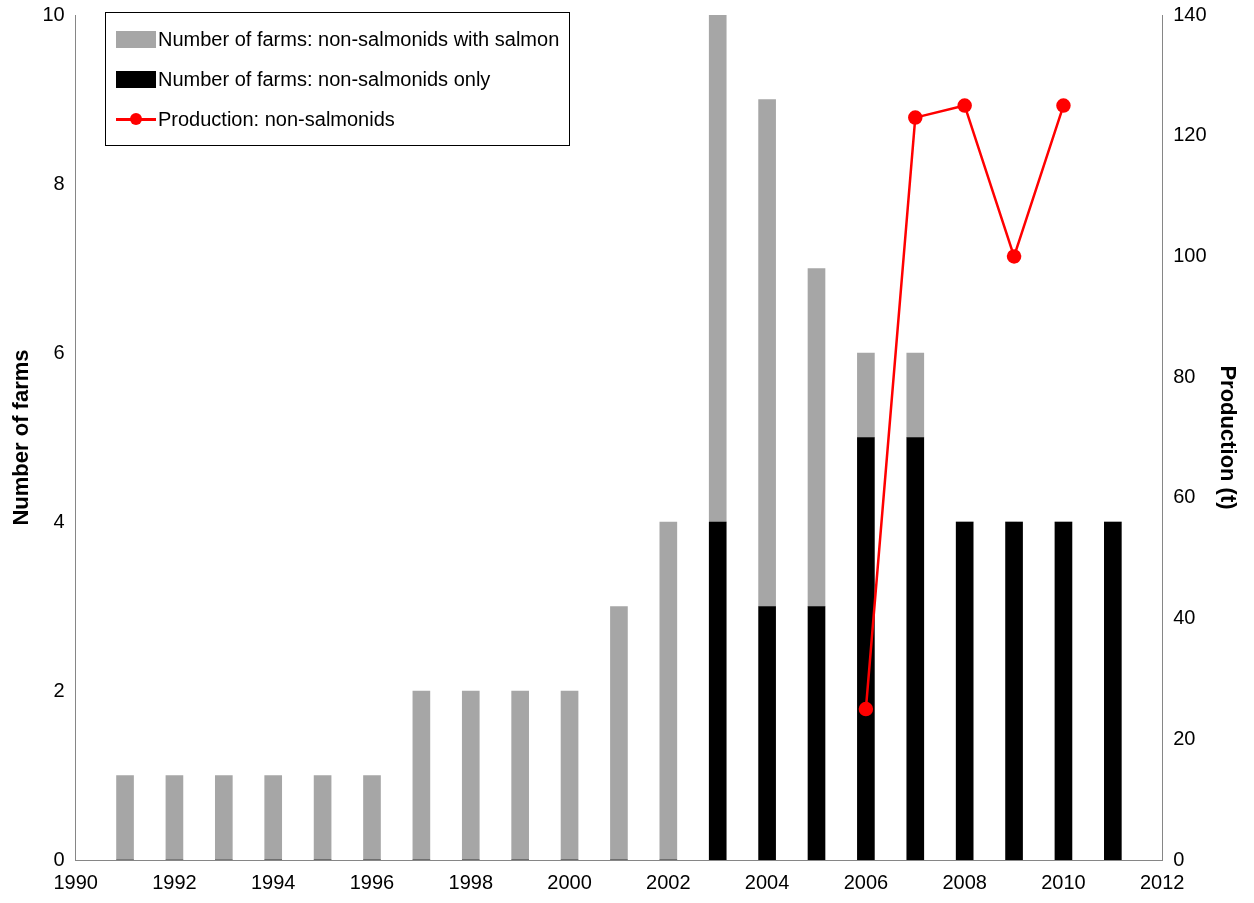 This screenshot has width=1254, height=903. I want to click on legend-label: Number of farms: non-salmonids only, so click(324, 79).